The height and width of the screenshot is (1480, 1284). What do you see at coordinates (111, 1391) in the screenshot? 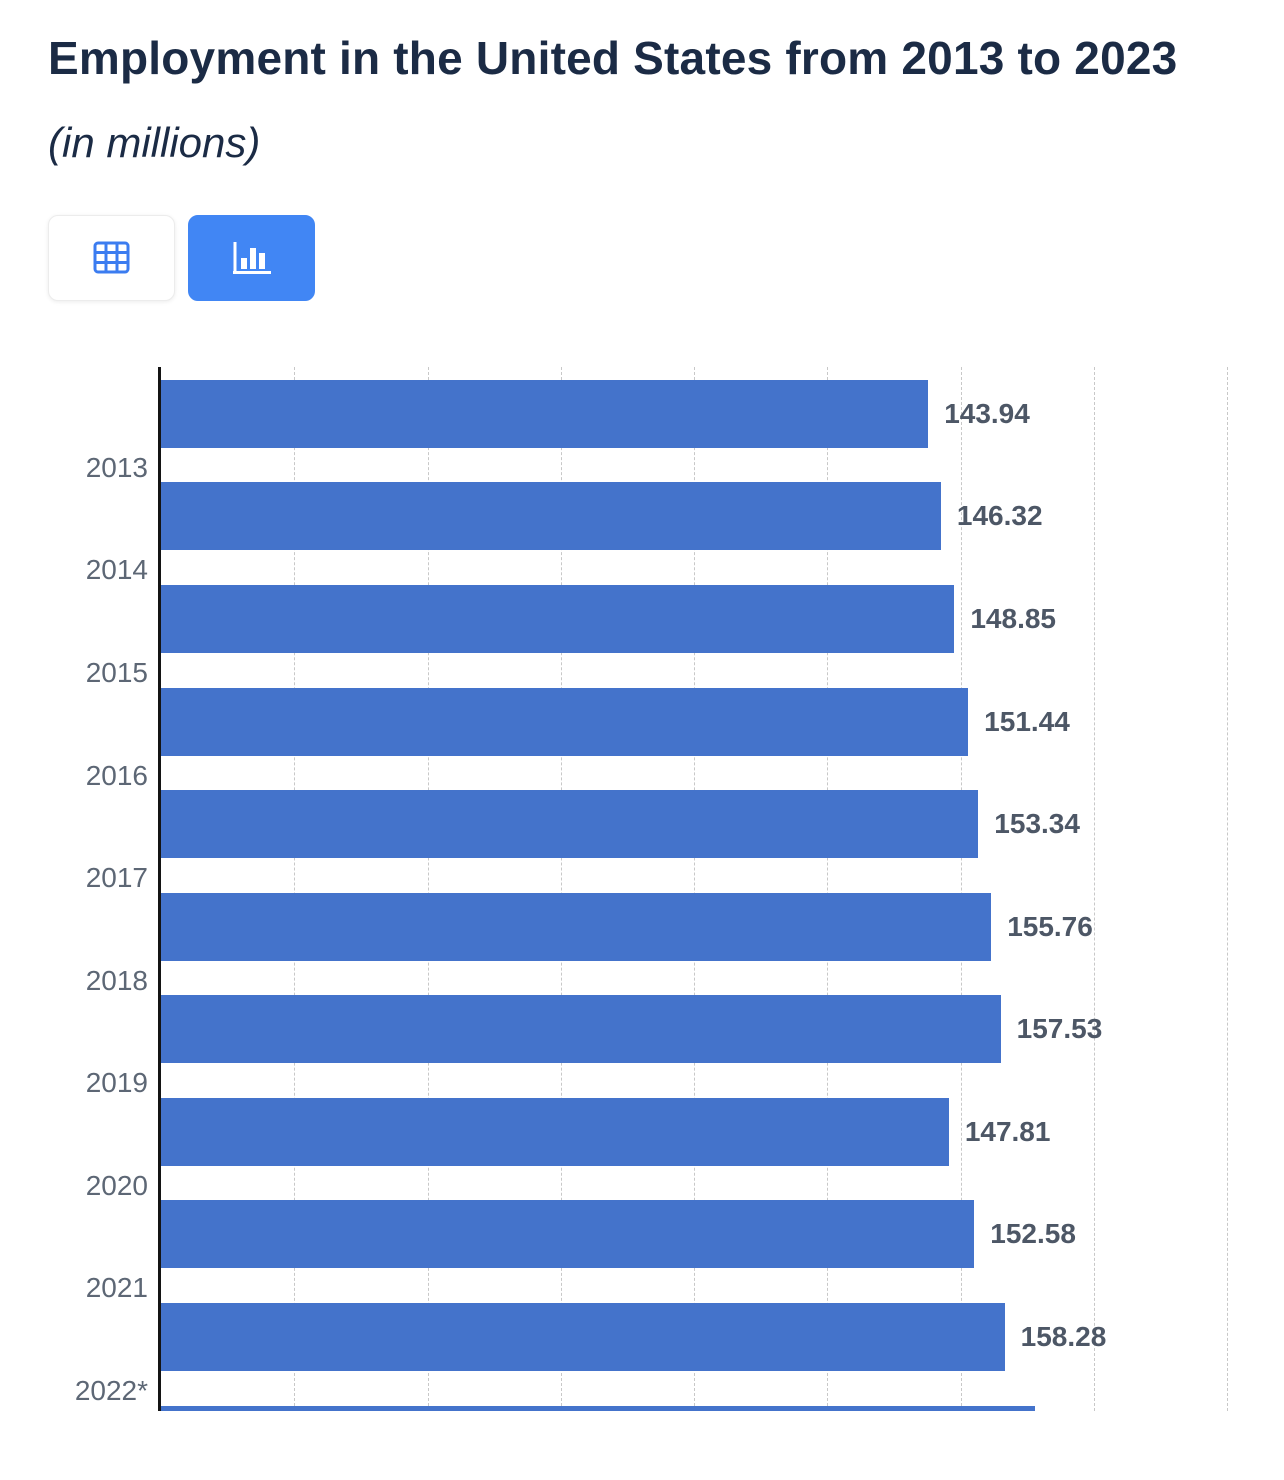
I see `year-label: 2022*` at bounding box center [111, 1391].